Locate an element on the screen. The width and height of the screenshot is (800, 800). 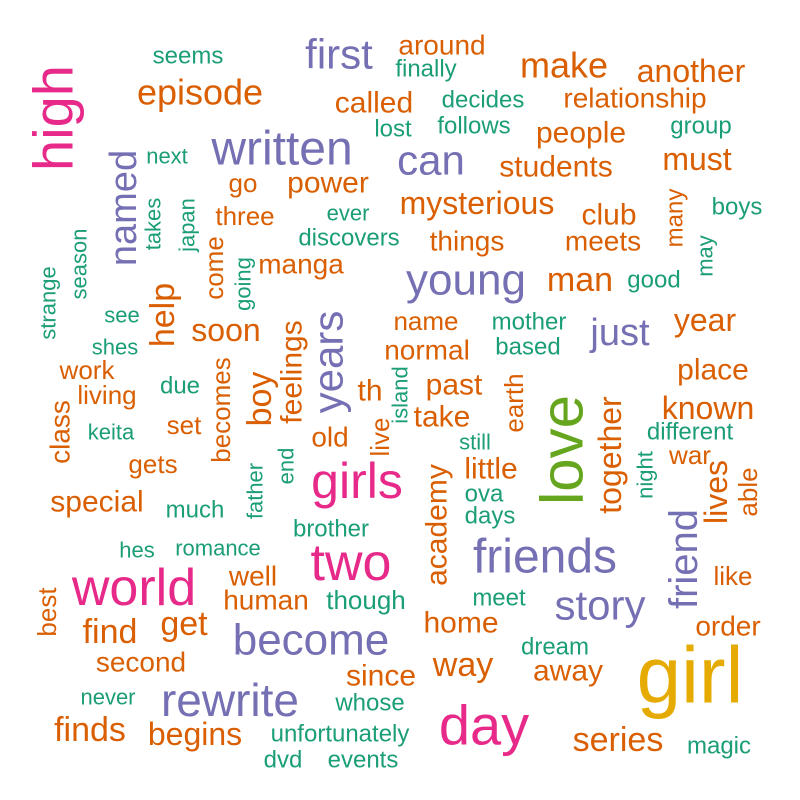
word-romance: romance is located at coordinates (218, 548).